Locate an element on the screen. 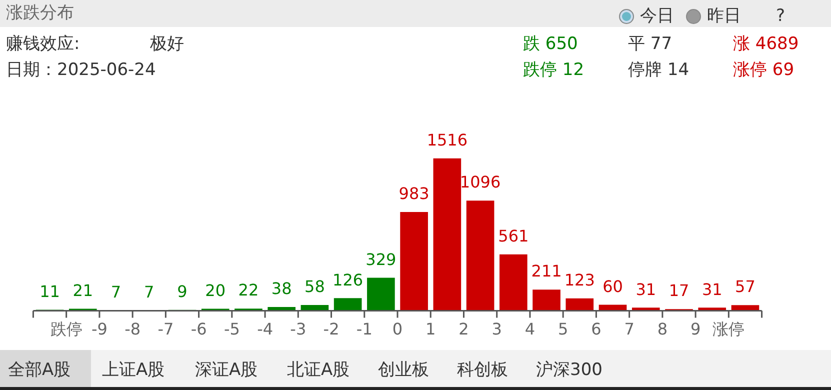 Image resolution: width=831 pixels, height=390 pixels. text: 平 77 is located at coordinates (650, 44).